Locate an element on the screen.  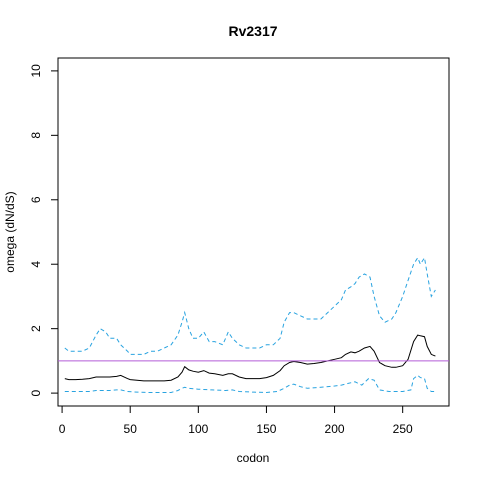
x-tick-label: 200 is located at coordinates (335, 429).